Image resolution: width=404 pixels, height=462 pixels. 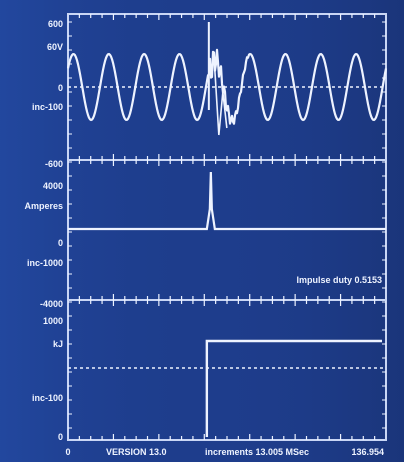 I want to click on p2-tick-amperes: Amperes, so click(x=43, y=206).